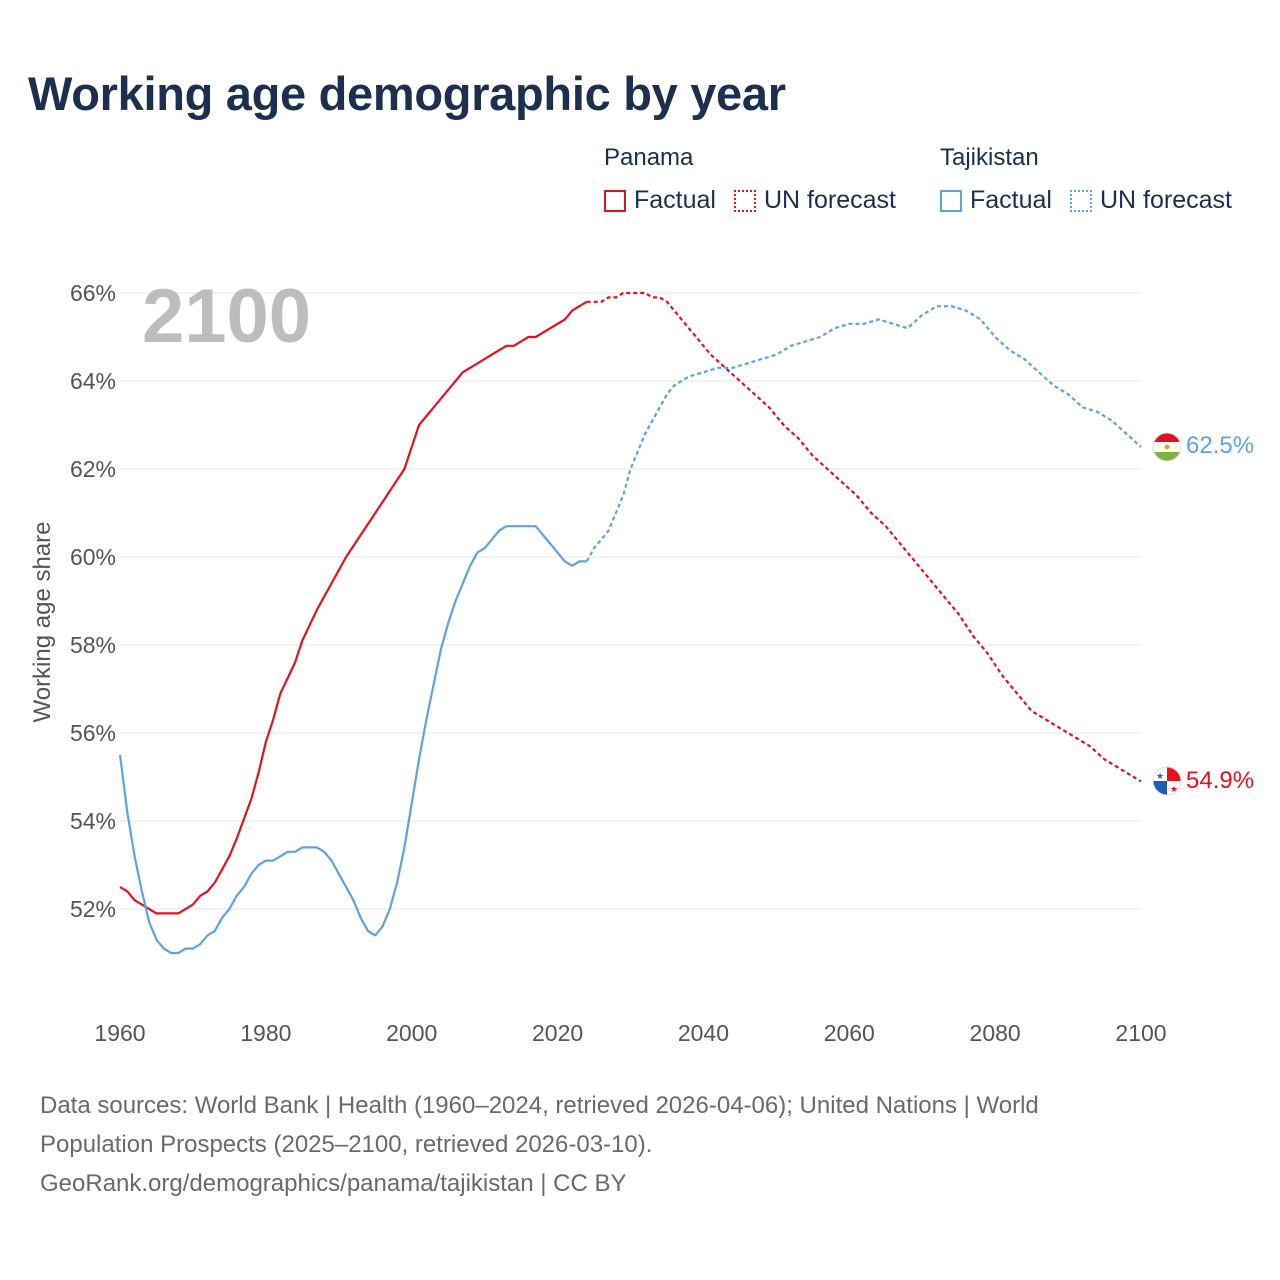 The height and width of the screenshot is (1280, 1280). Describe the element at coordinates (995, 1033) in the screenshot. I see `x-tick-label: 2080` at that location.